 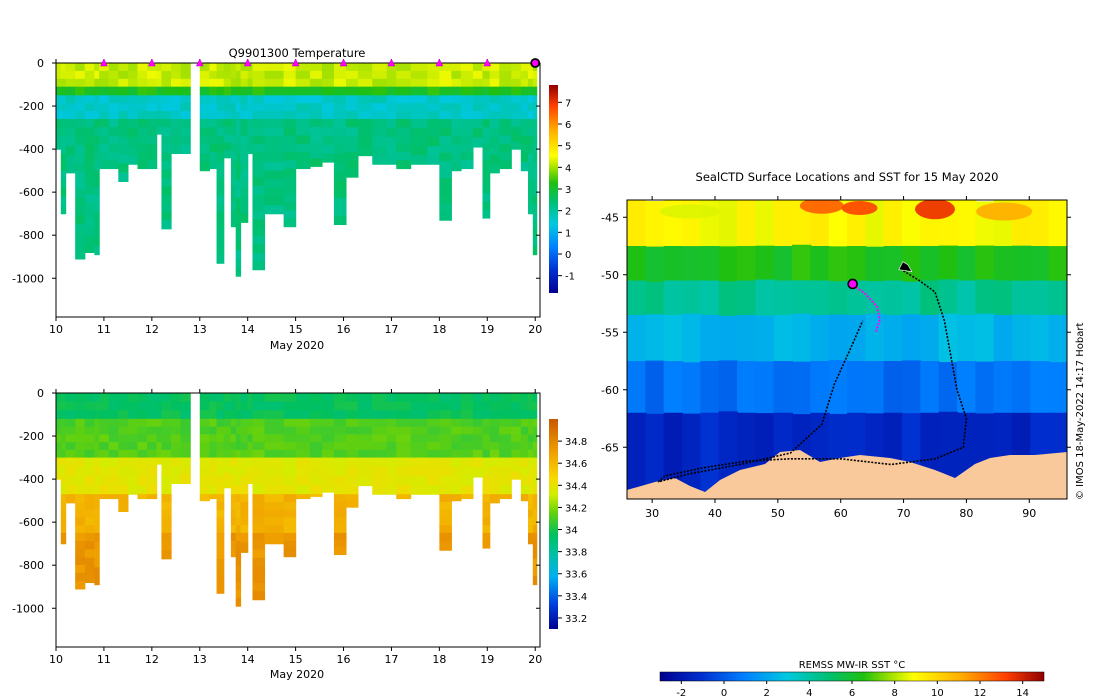 What do you see at coordinates (568, 147) in the screenshot?
I see `colorbar-tick-label: 5` at bounding box center [568, 147].